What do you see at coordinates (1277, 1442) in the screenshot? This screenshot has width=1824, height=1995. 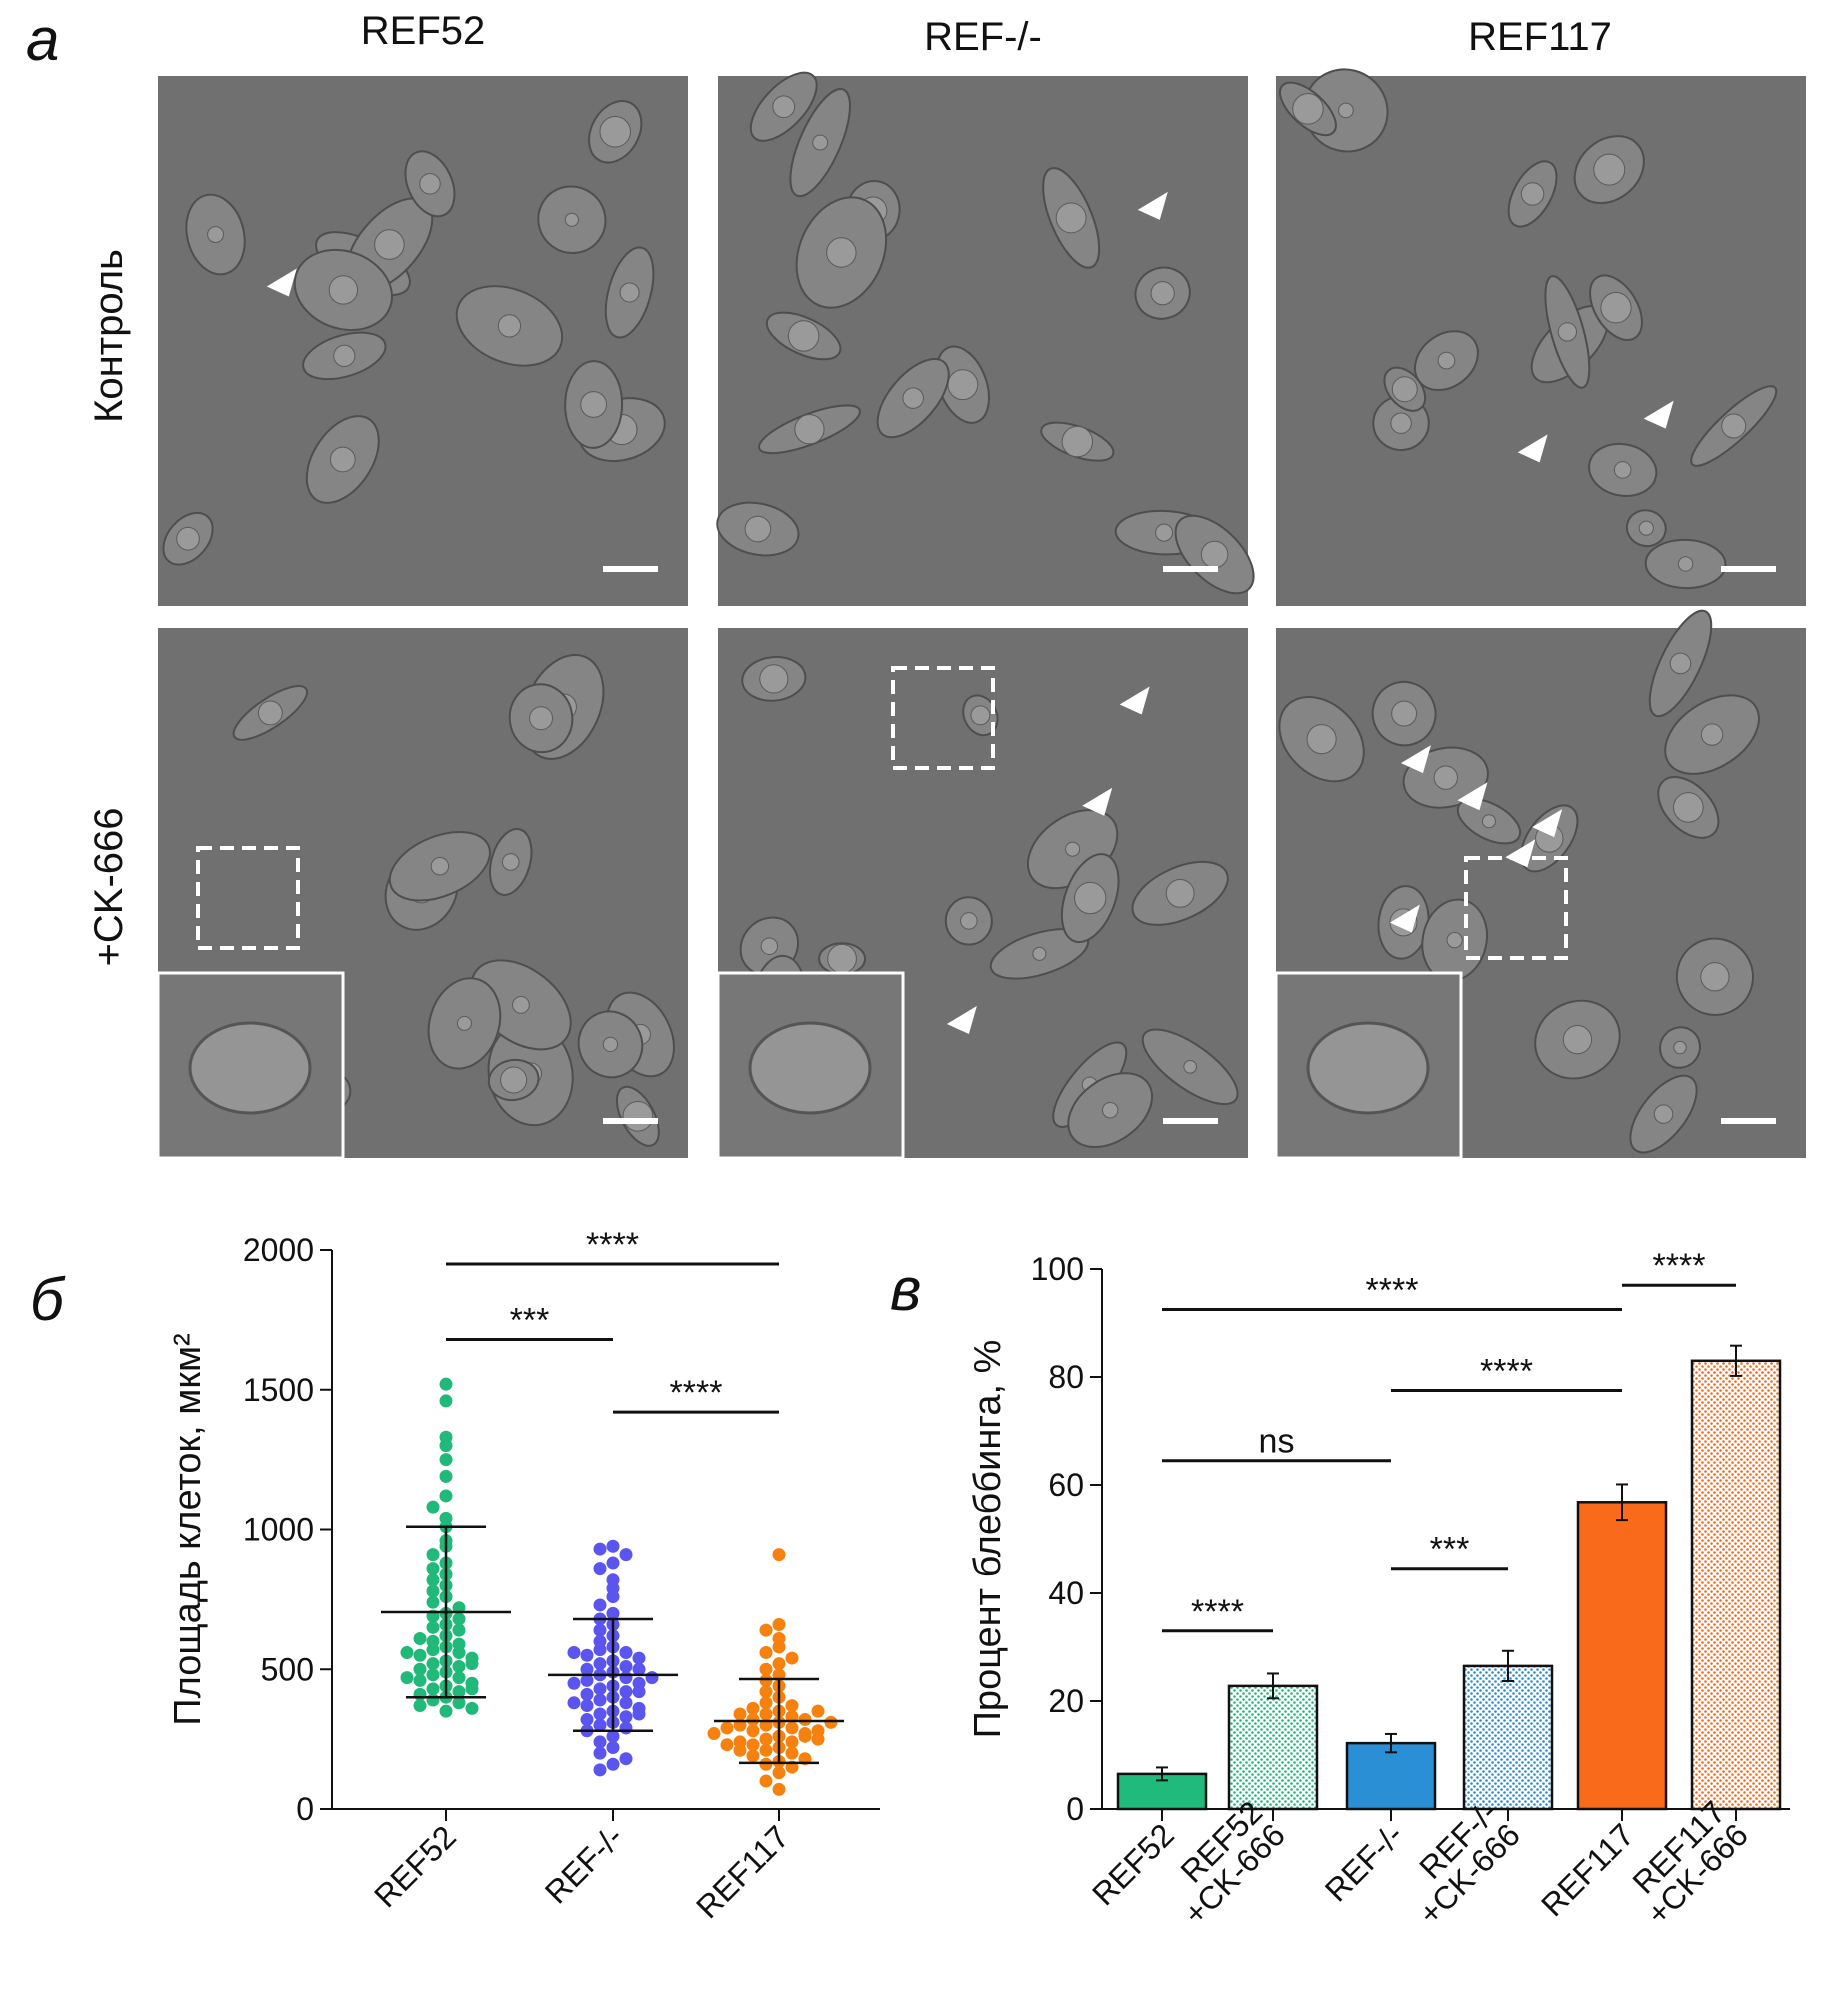 I see `significance-label: ns` at bounding box center [1277, 1442].